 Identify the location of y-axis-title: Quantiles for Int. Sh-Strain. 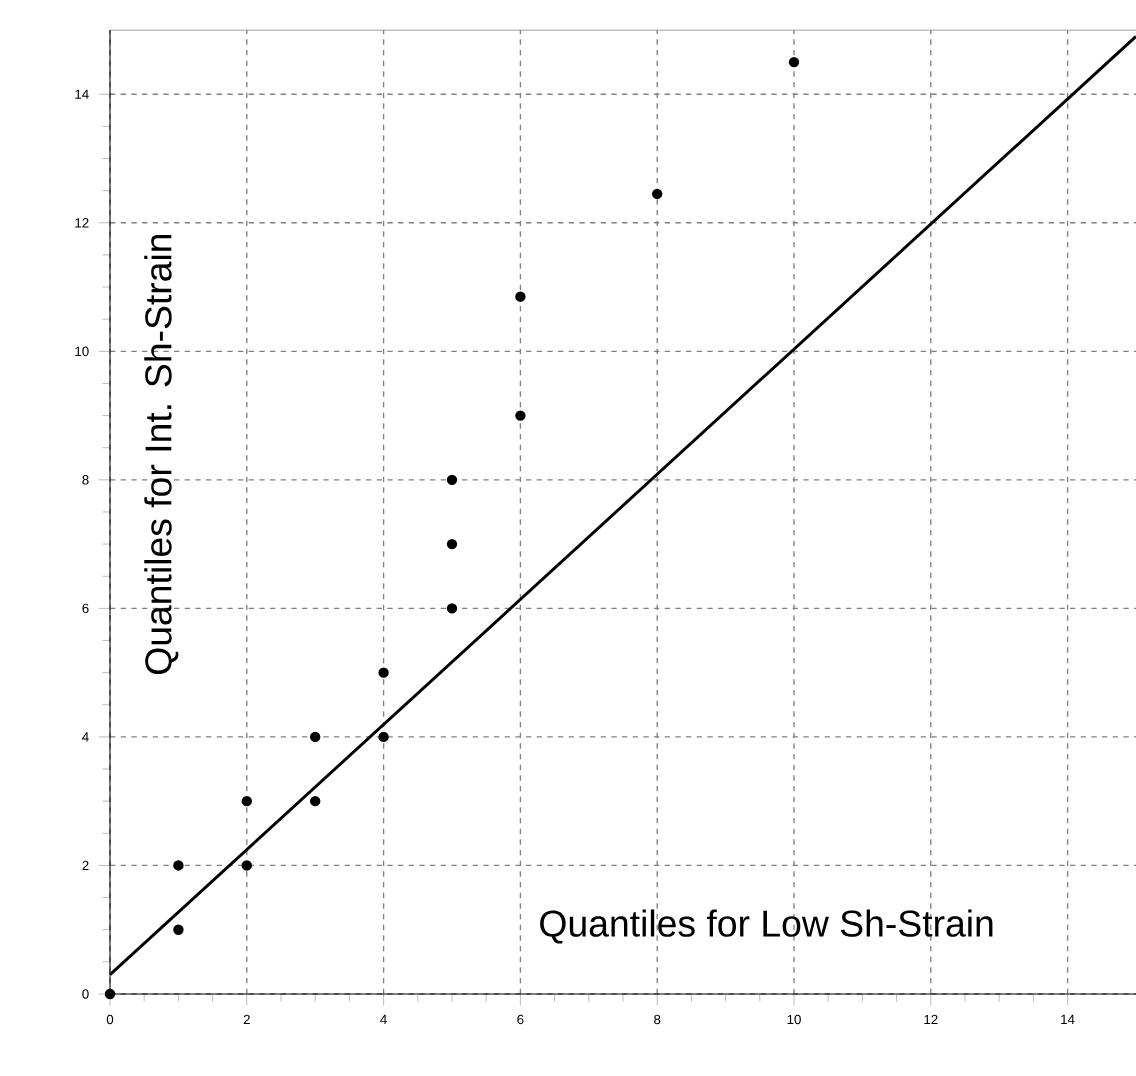
(161, 454).